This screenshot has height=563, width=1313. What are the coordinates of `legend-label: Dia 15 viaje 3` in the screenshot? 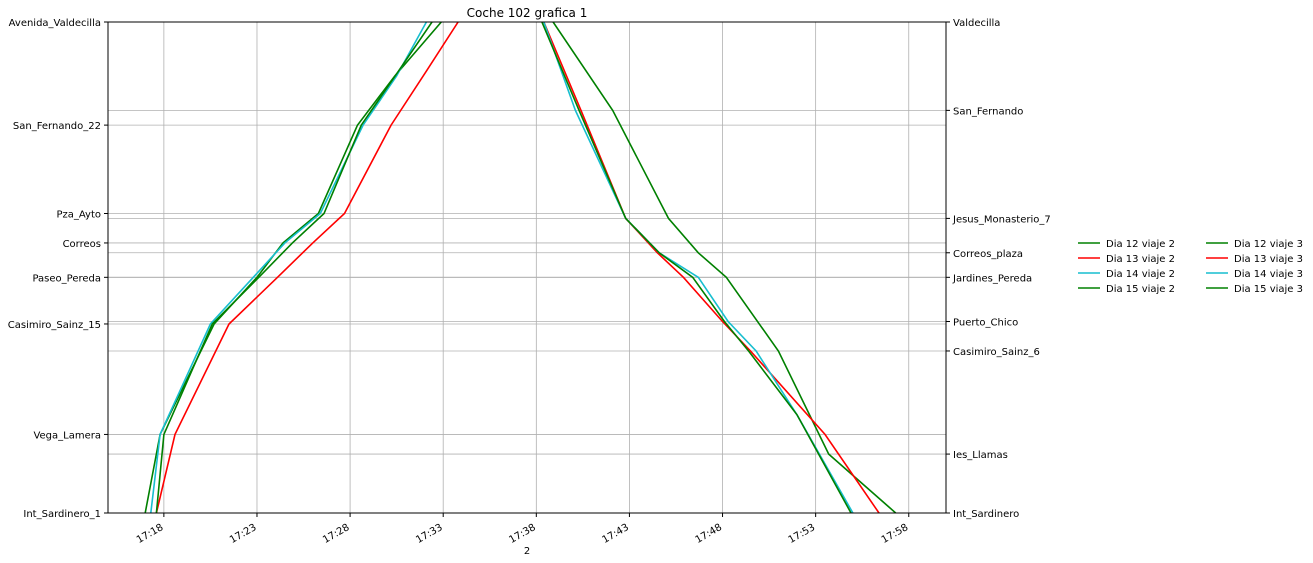 It's located at (1268, 289).